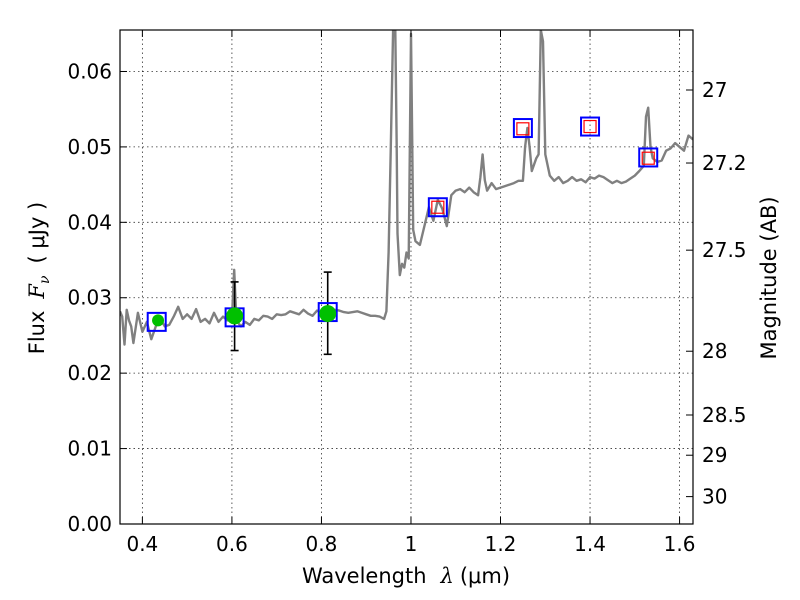 This screenshot has width=800, height=600. Describe the element at coordinates (724, 250) in the screenshot. I see `magnitude-tick-label: 27.5` at that location.